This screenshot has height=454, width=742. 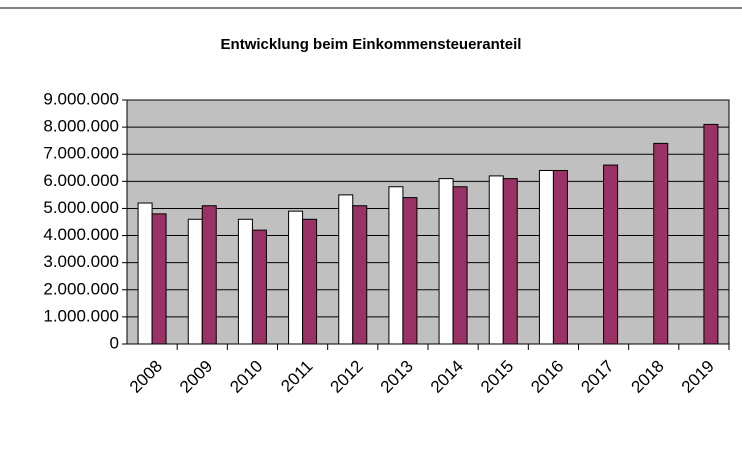 I want to click on x-tick-label: 2011, so click(x=296, y=376).